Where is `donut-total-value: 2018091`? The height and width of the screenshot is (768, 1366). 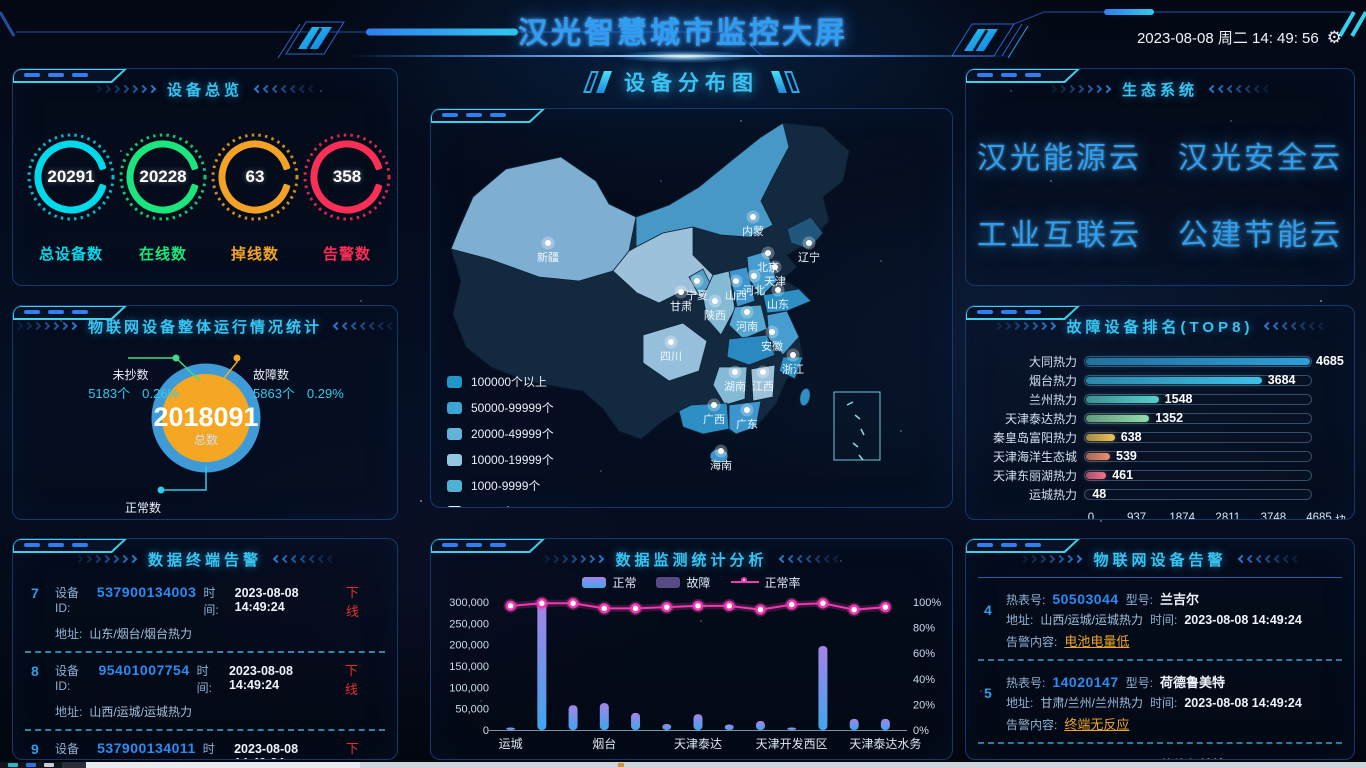
donut-total-value: 2018091 is located at coordinates (205, 417).